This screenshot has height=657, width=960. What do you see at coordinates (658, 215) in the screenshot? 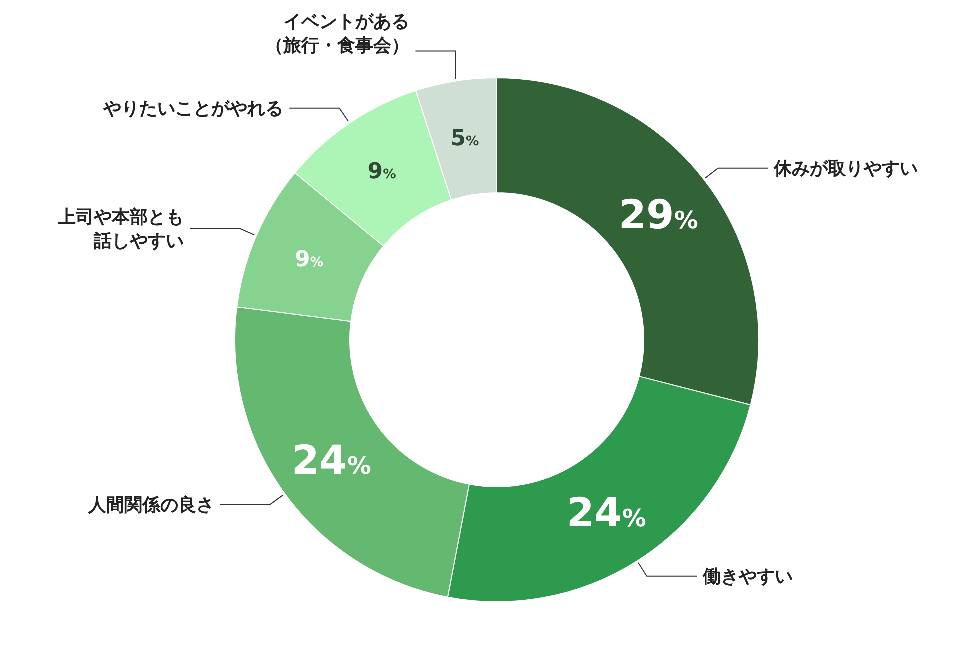
I see `data-label: 29%` at bounding box center [658, 215].